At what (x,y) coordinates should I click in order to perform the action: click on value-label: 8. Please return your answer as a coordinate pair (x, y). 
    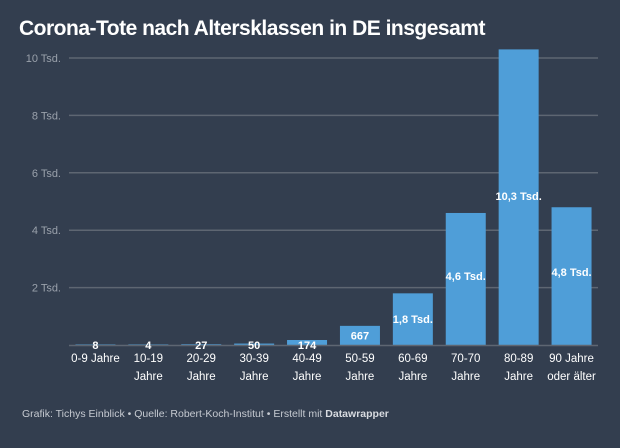
    Looking at the image, I should click on (95, 346).